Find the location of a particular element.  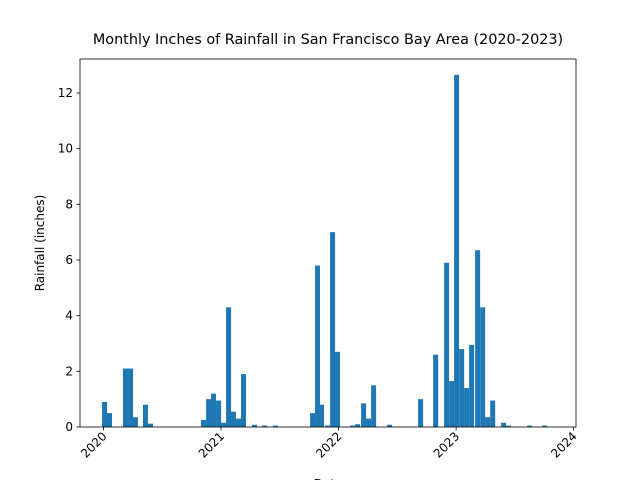

x-axis-label: Date is located at coordinates (328, 478).